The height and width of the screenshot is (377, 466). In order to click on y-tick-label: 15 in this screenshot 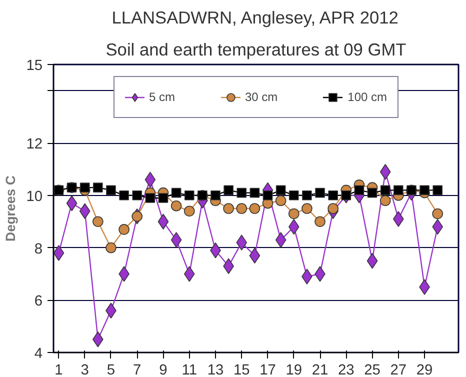, I will do `click(34, 66)`.